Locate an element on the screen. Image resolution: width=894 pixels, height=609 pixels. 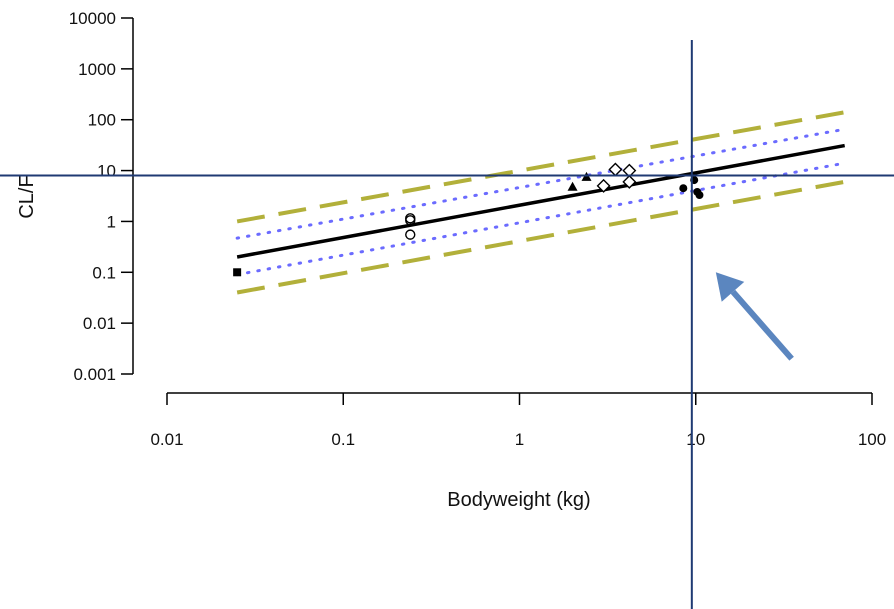
y-tick-label: 0.01 is located at coordinates (99, 323).